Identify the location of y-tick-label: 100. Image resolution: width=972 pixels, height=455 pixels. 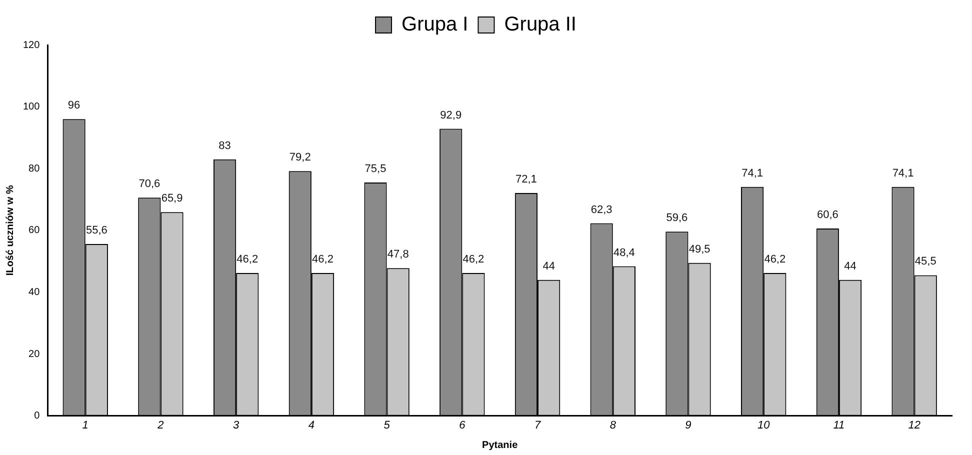
(31, 107).